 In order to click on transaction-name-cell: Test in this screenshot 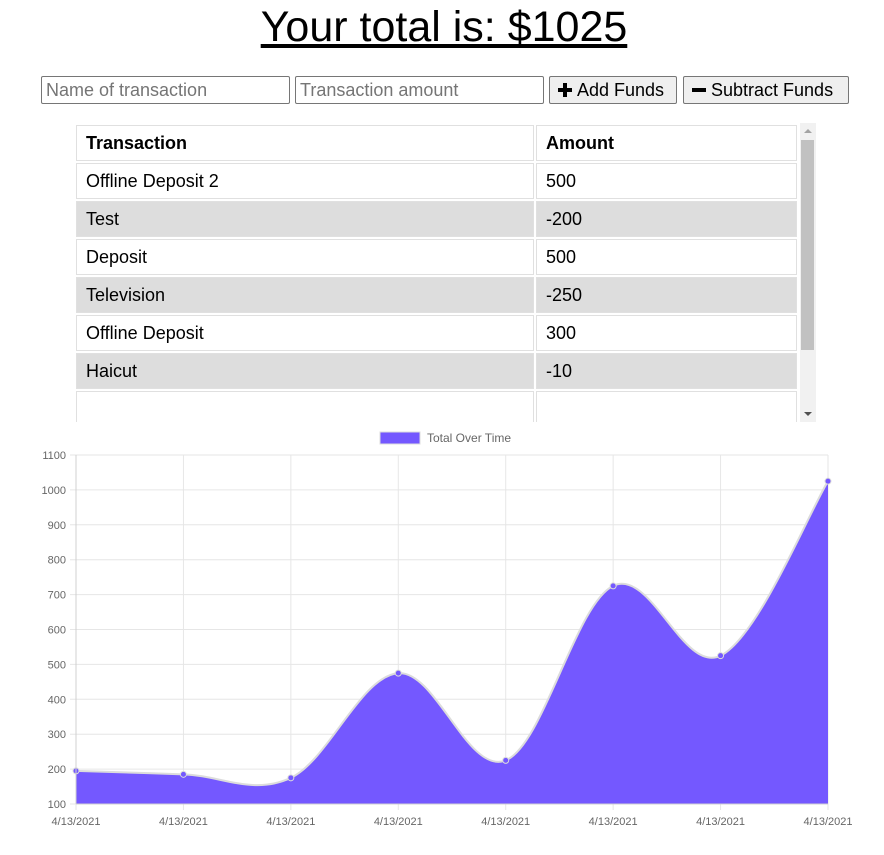, I will do `click(305, 219)`.